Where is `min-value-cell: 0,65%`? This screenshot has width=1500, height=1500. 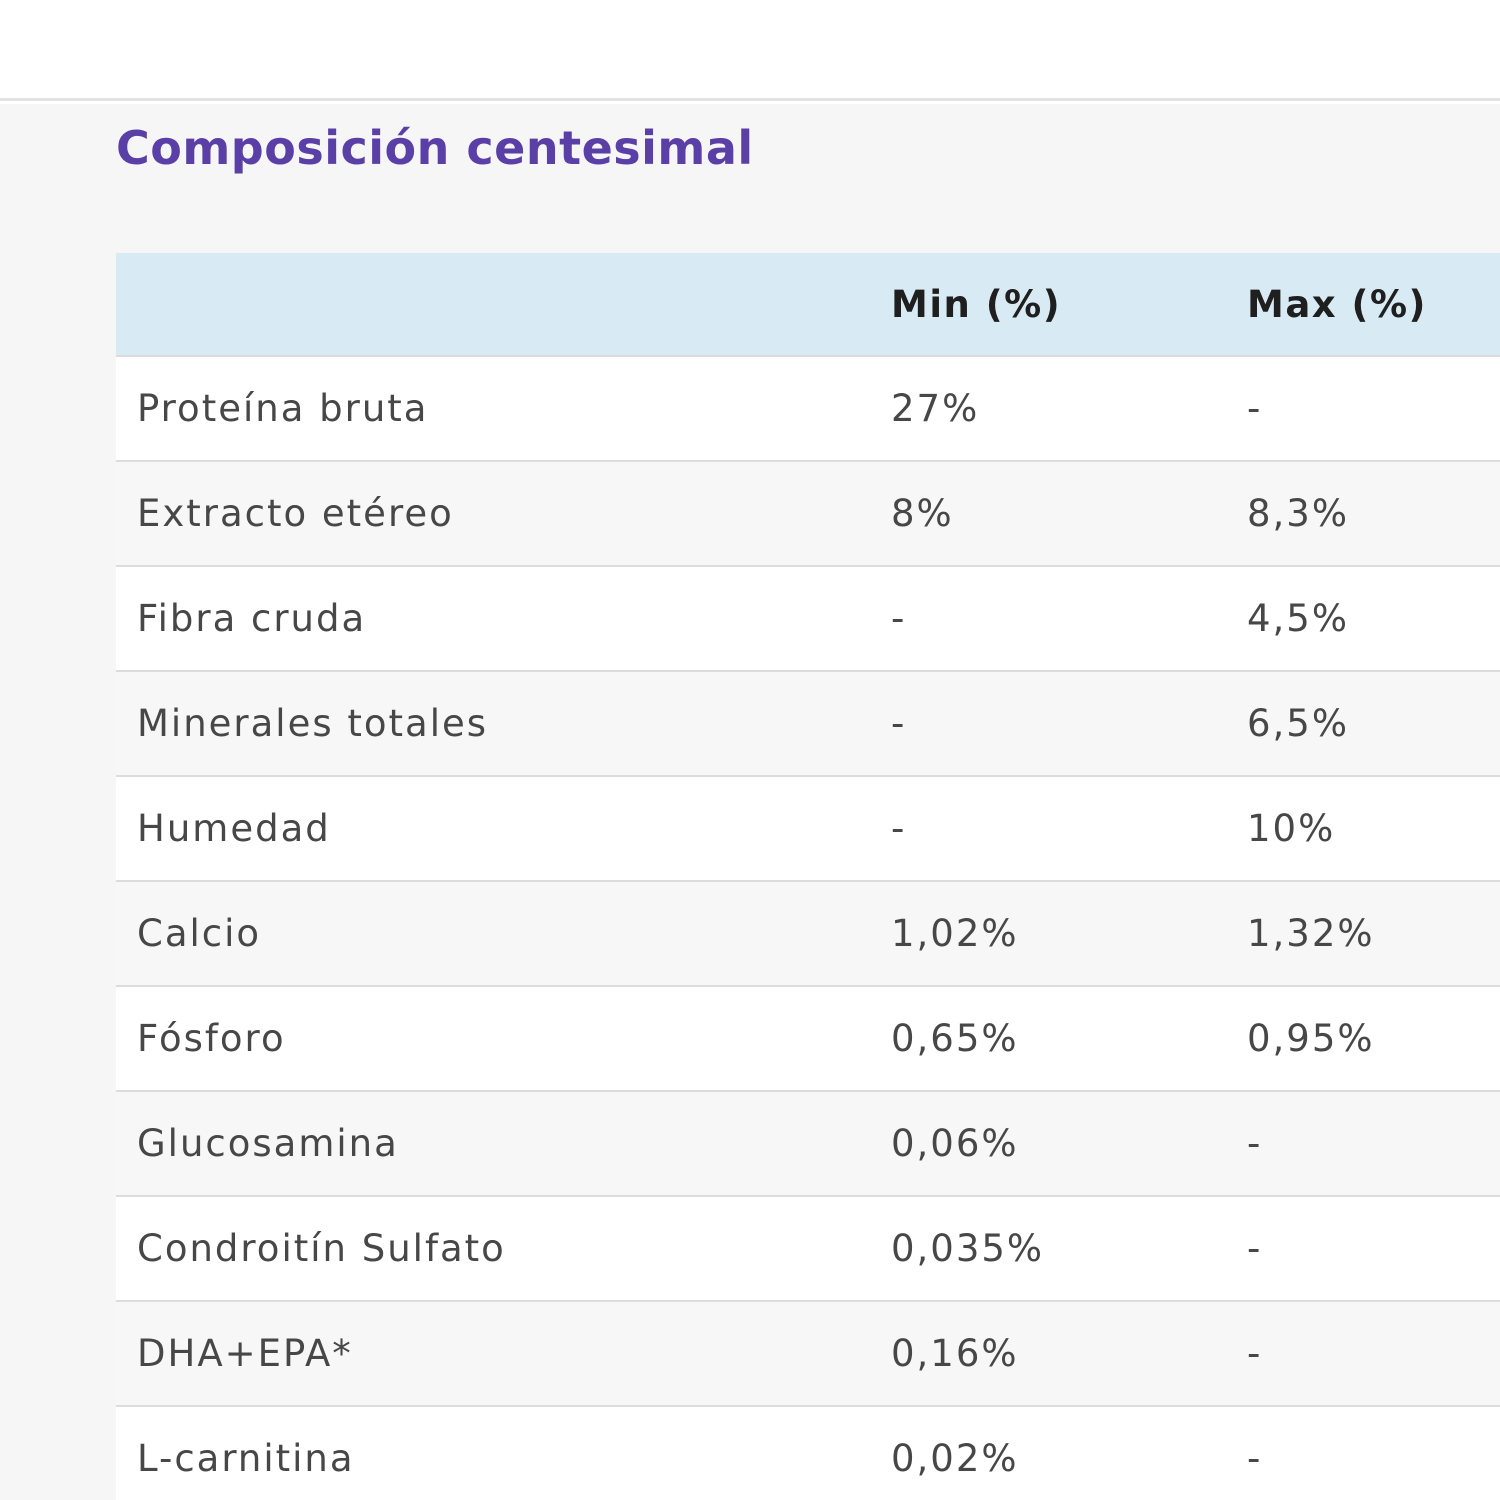
min-value-cell: 0,65% is located at coordinates (955, 1038).